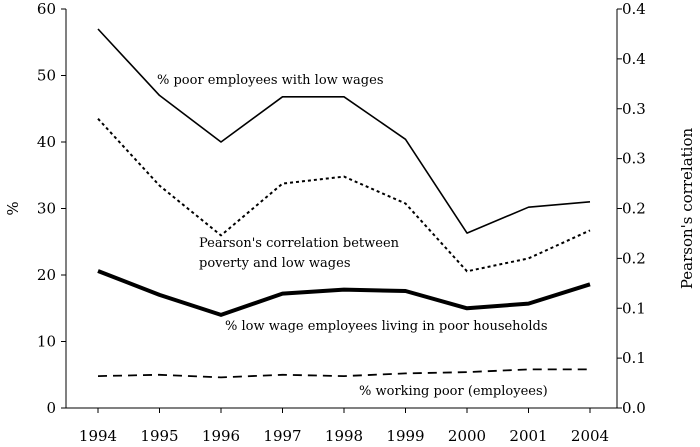 This screenshot has width=700, height=447. Describe the element at coordinates (46, 76) in the screenshot. I see `y-left-tick-label: 50` at that location.